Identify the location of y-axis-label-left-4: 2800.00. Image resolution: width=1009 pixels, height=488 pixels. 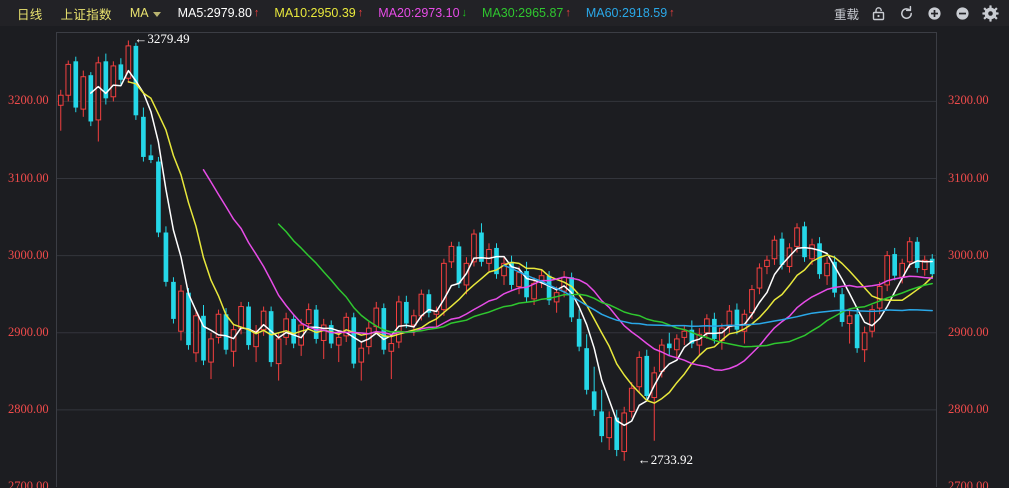
(28, 408).